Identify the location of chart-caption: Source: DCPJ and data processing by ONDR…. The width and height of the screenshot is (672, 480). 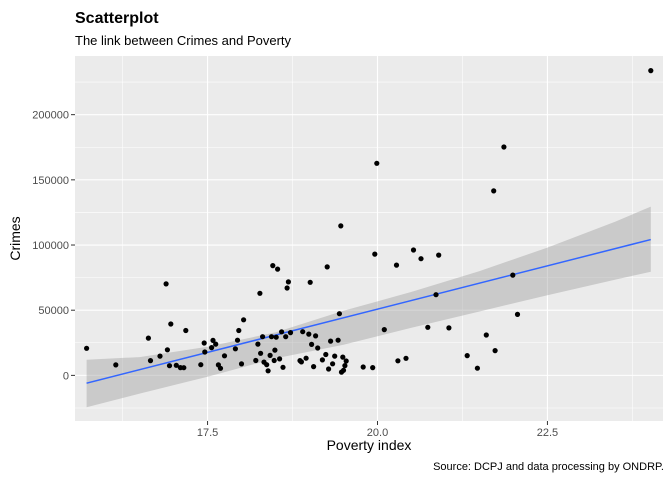
(548, 467).